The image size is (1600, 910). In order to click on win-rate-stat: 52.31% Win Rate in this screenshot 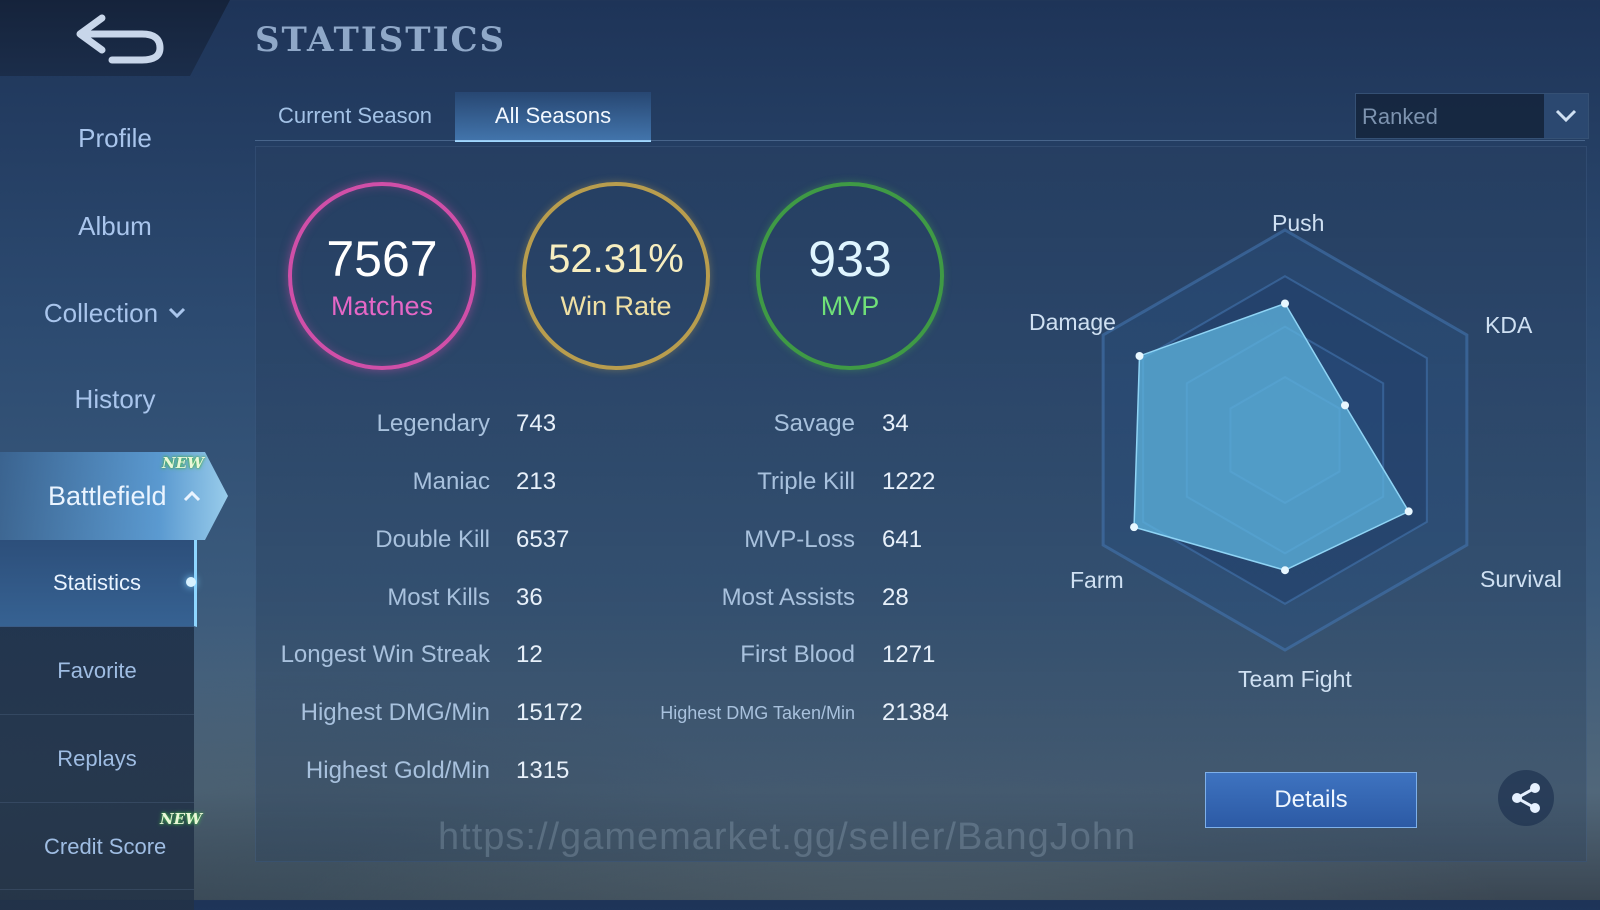, I will do `click(616, 276)`.